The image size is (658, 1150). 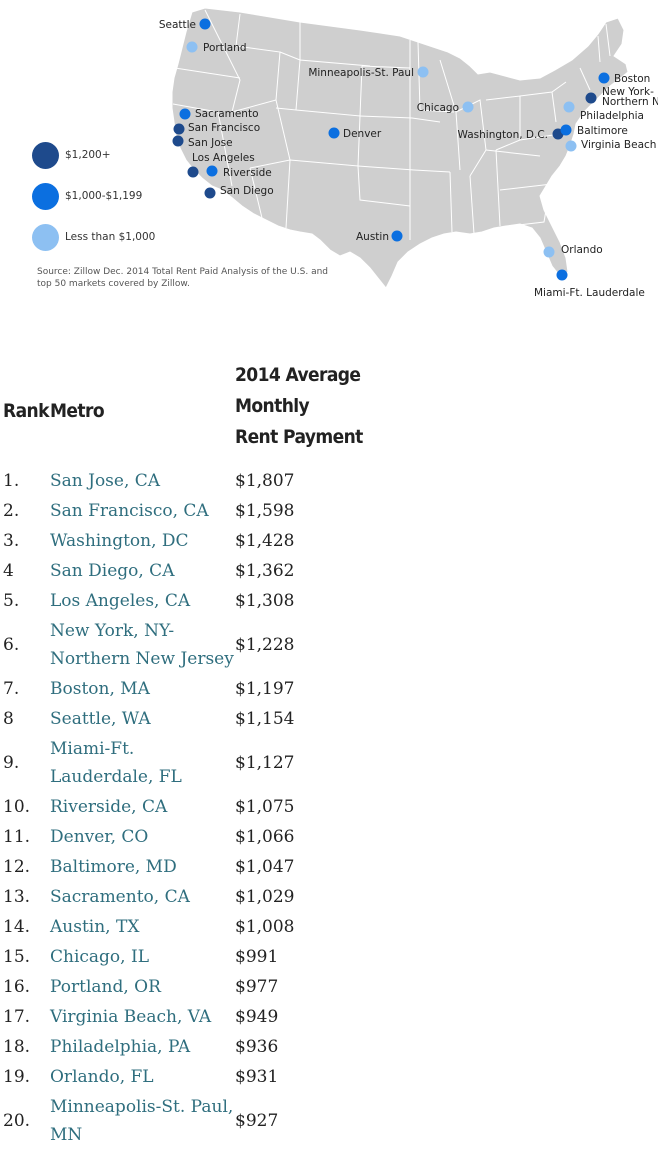 I want to click on payment-cell: $1,598, so click(x=299, y=511).